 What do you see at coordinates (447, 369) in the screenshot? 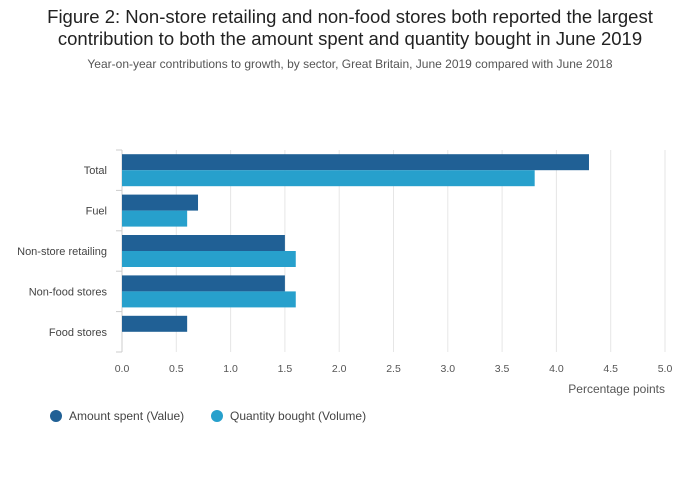
I see `x-tick-label: 3.0` at bounding box center [447, 369].